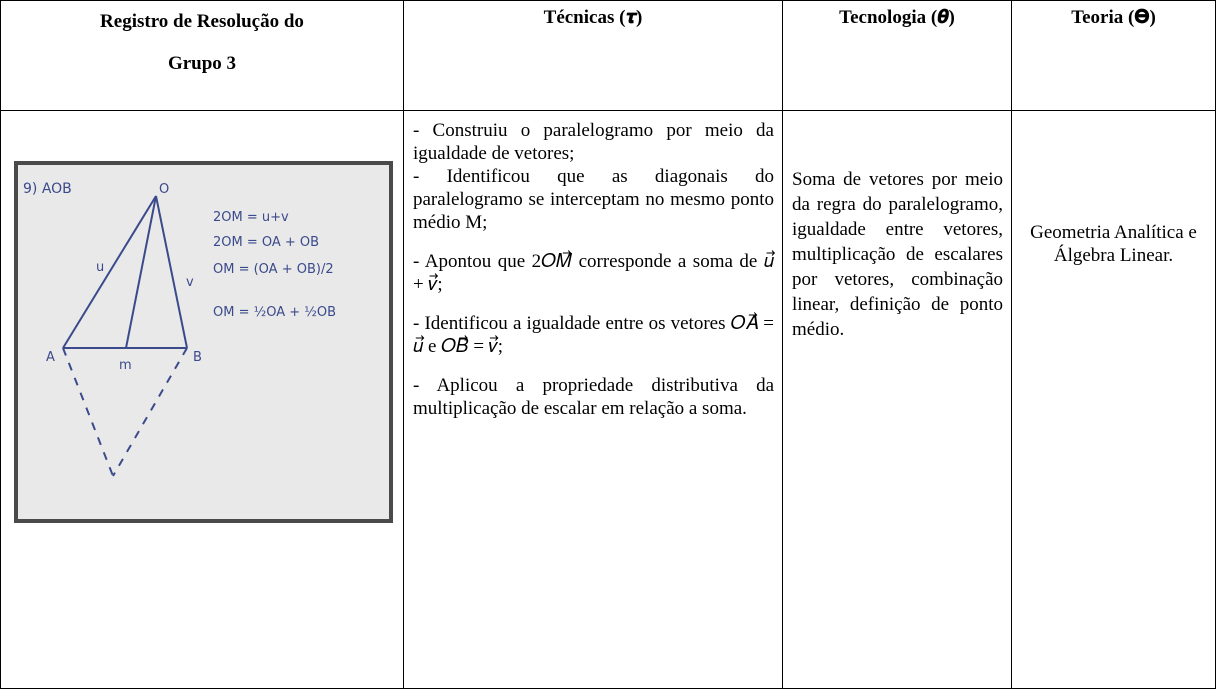  What do you see at coordinates (190, 282) in the screenshot?
I see `image-label: v` at bounding box center [190, 282].